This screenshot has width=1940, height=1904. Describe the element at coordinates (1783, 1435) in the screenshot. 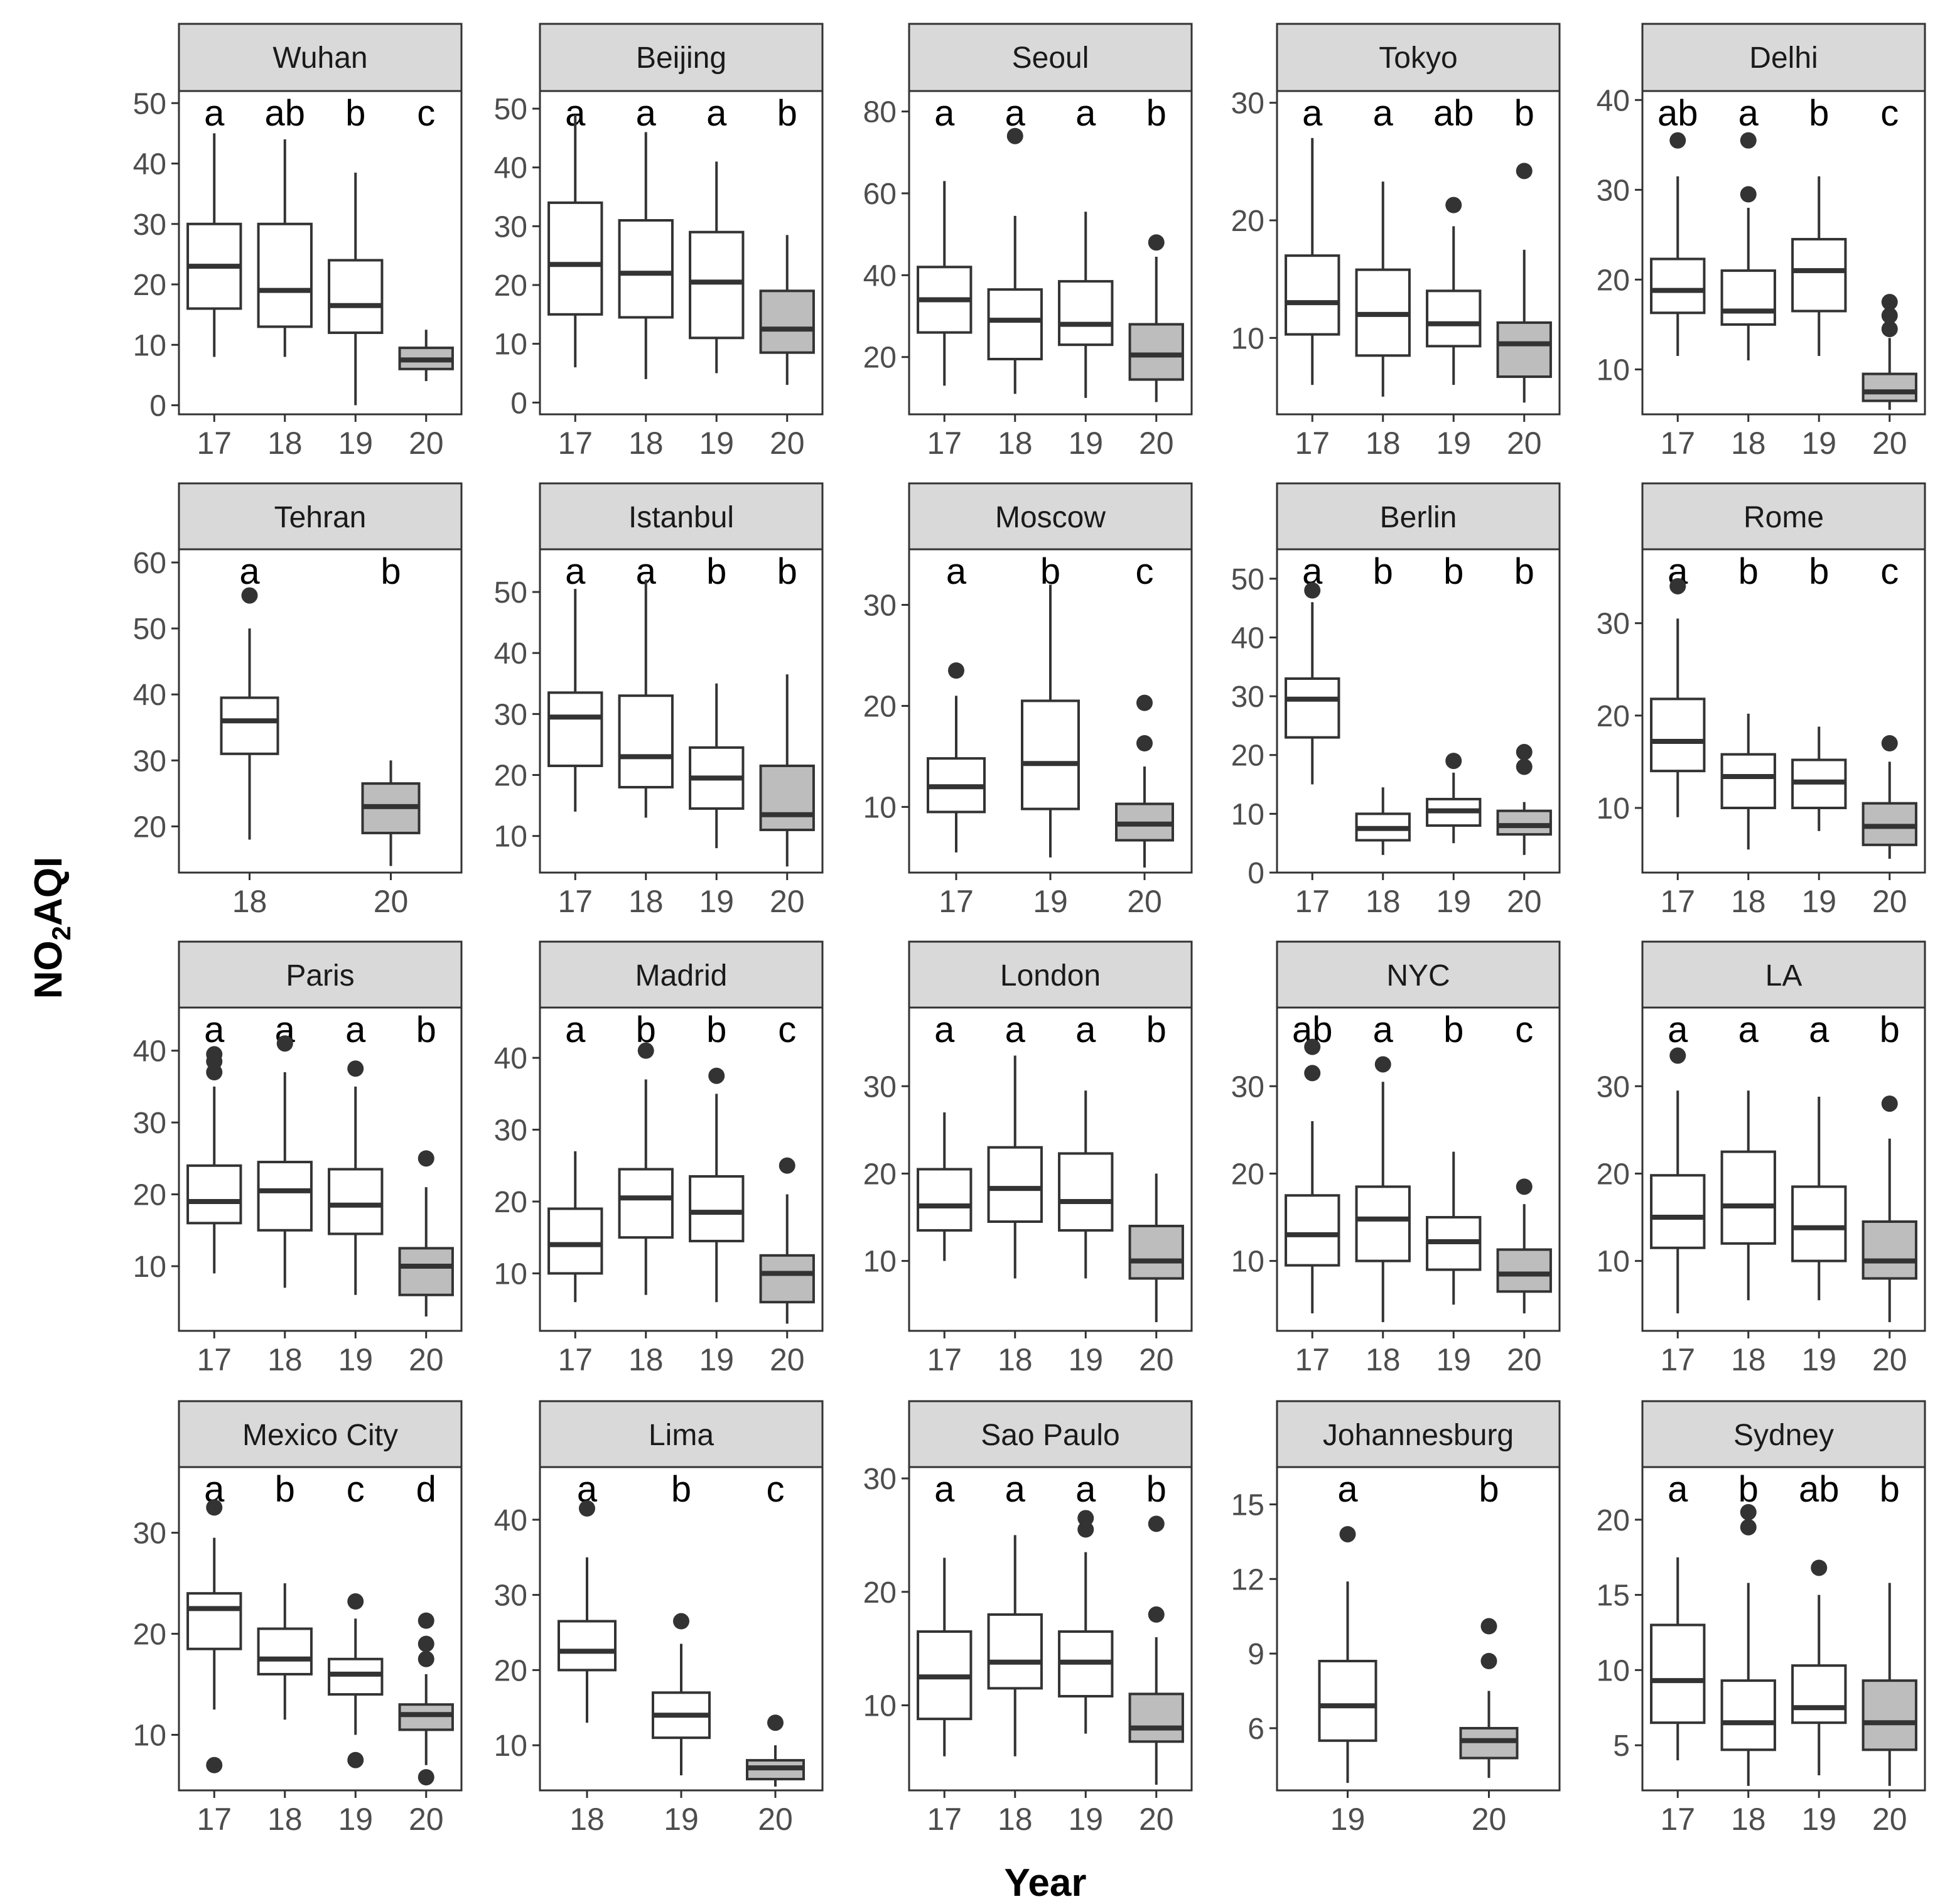

I see `strip-label: Sydney` at that location.